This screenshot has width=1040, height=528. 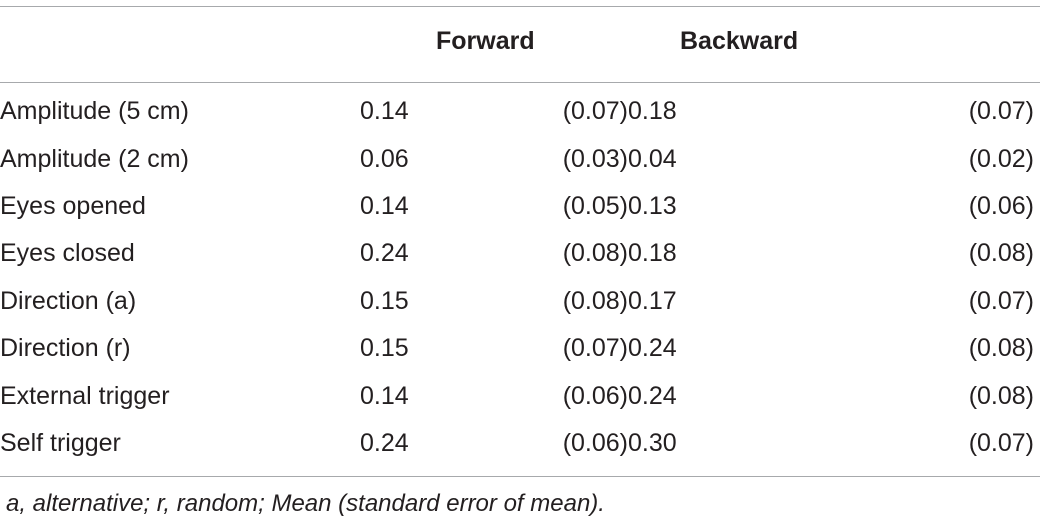 What do you see at coordinates (652, 442) in the screenshot?
I see `backward-mean: 0.30` at bounding box center [652, 442].